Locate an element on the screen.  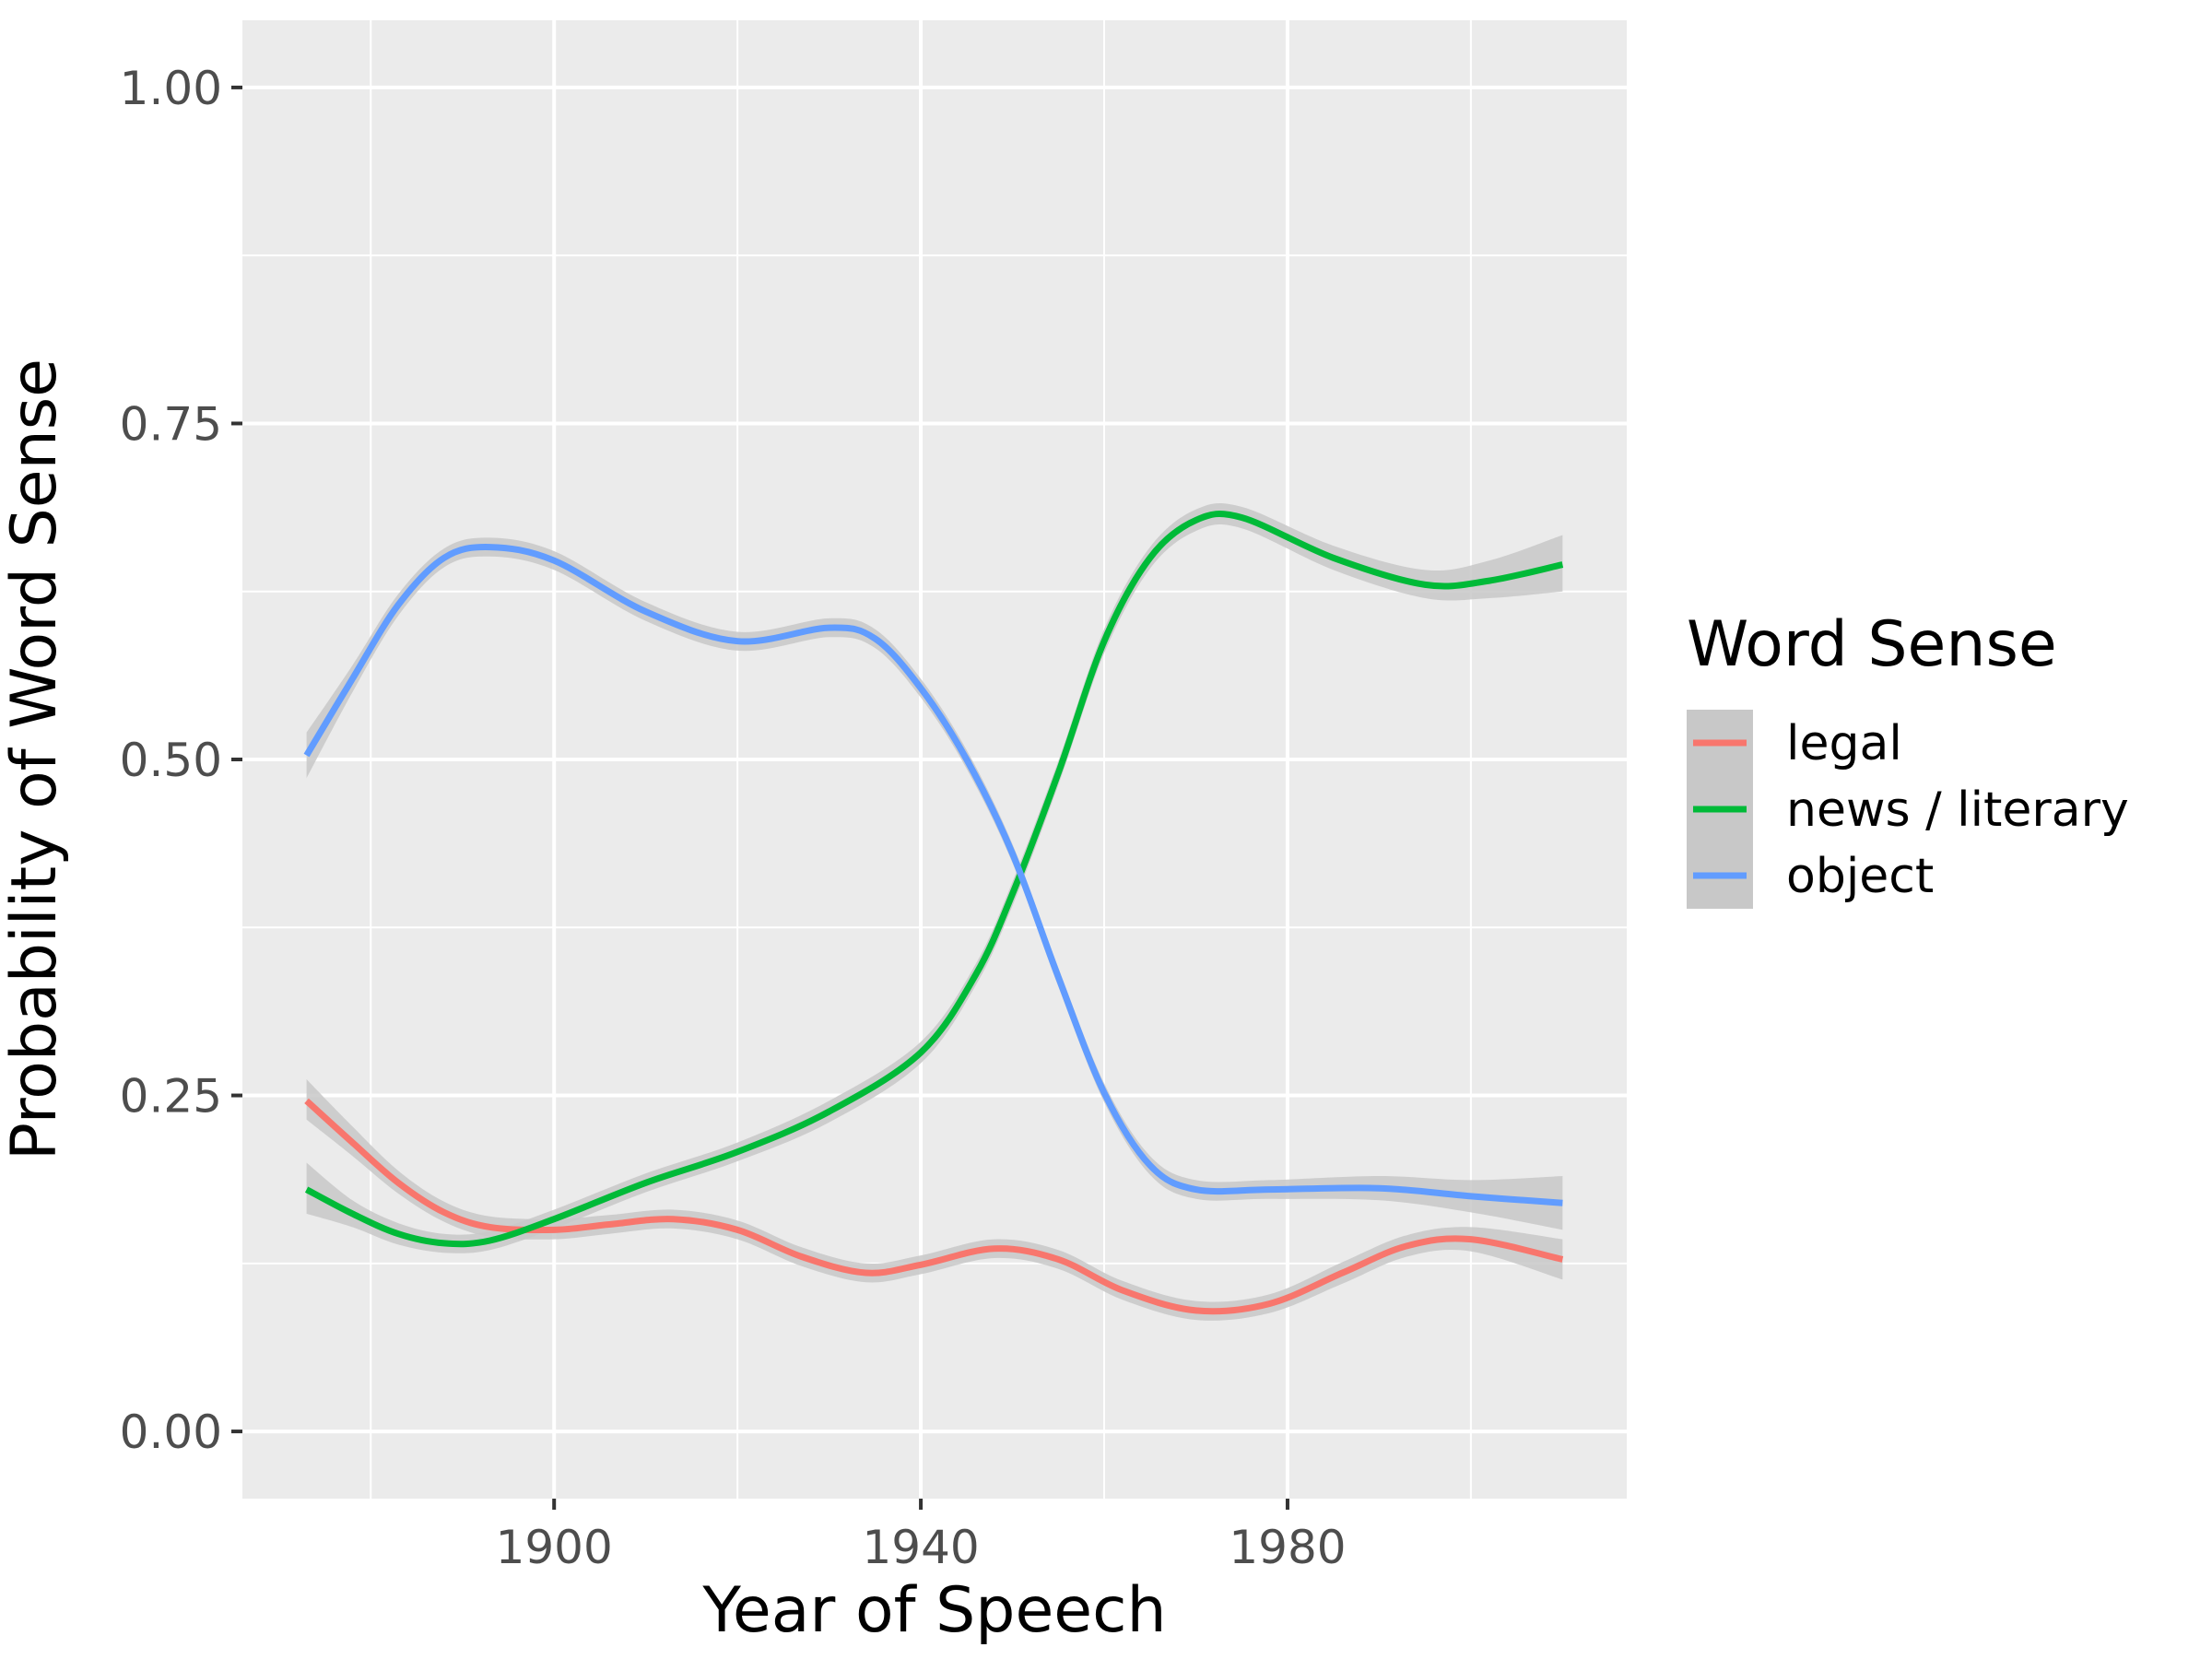
y-tick-label: 0.50 is located at coordinates (171, 760).